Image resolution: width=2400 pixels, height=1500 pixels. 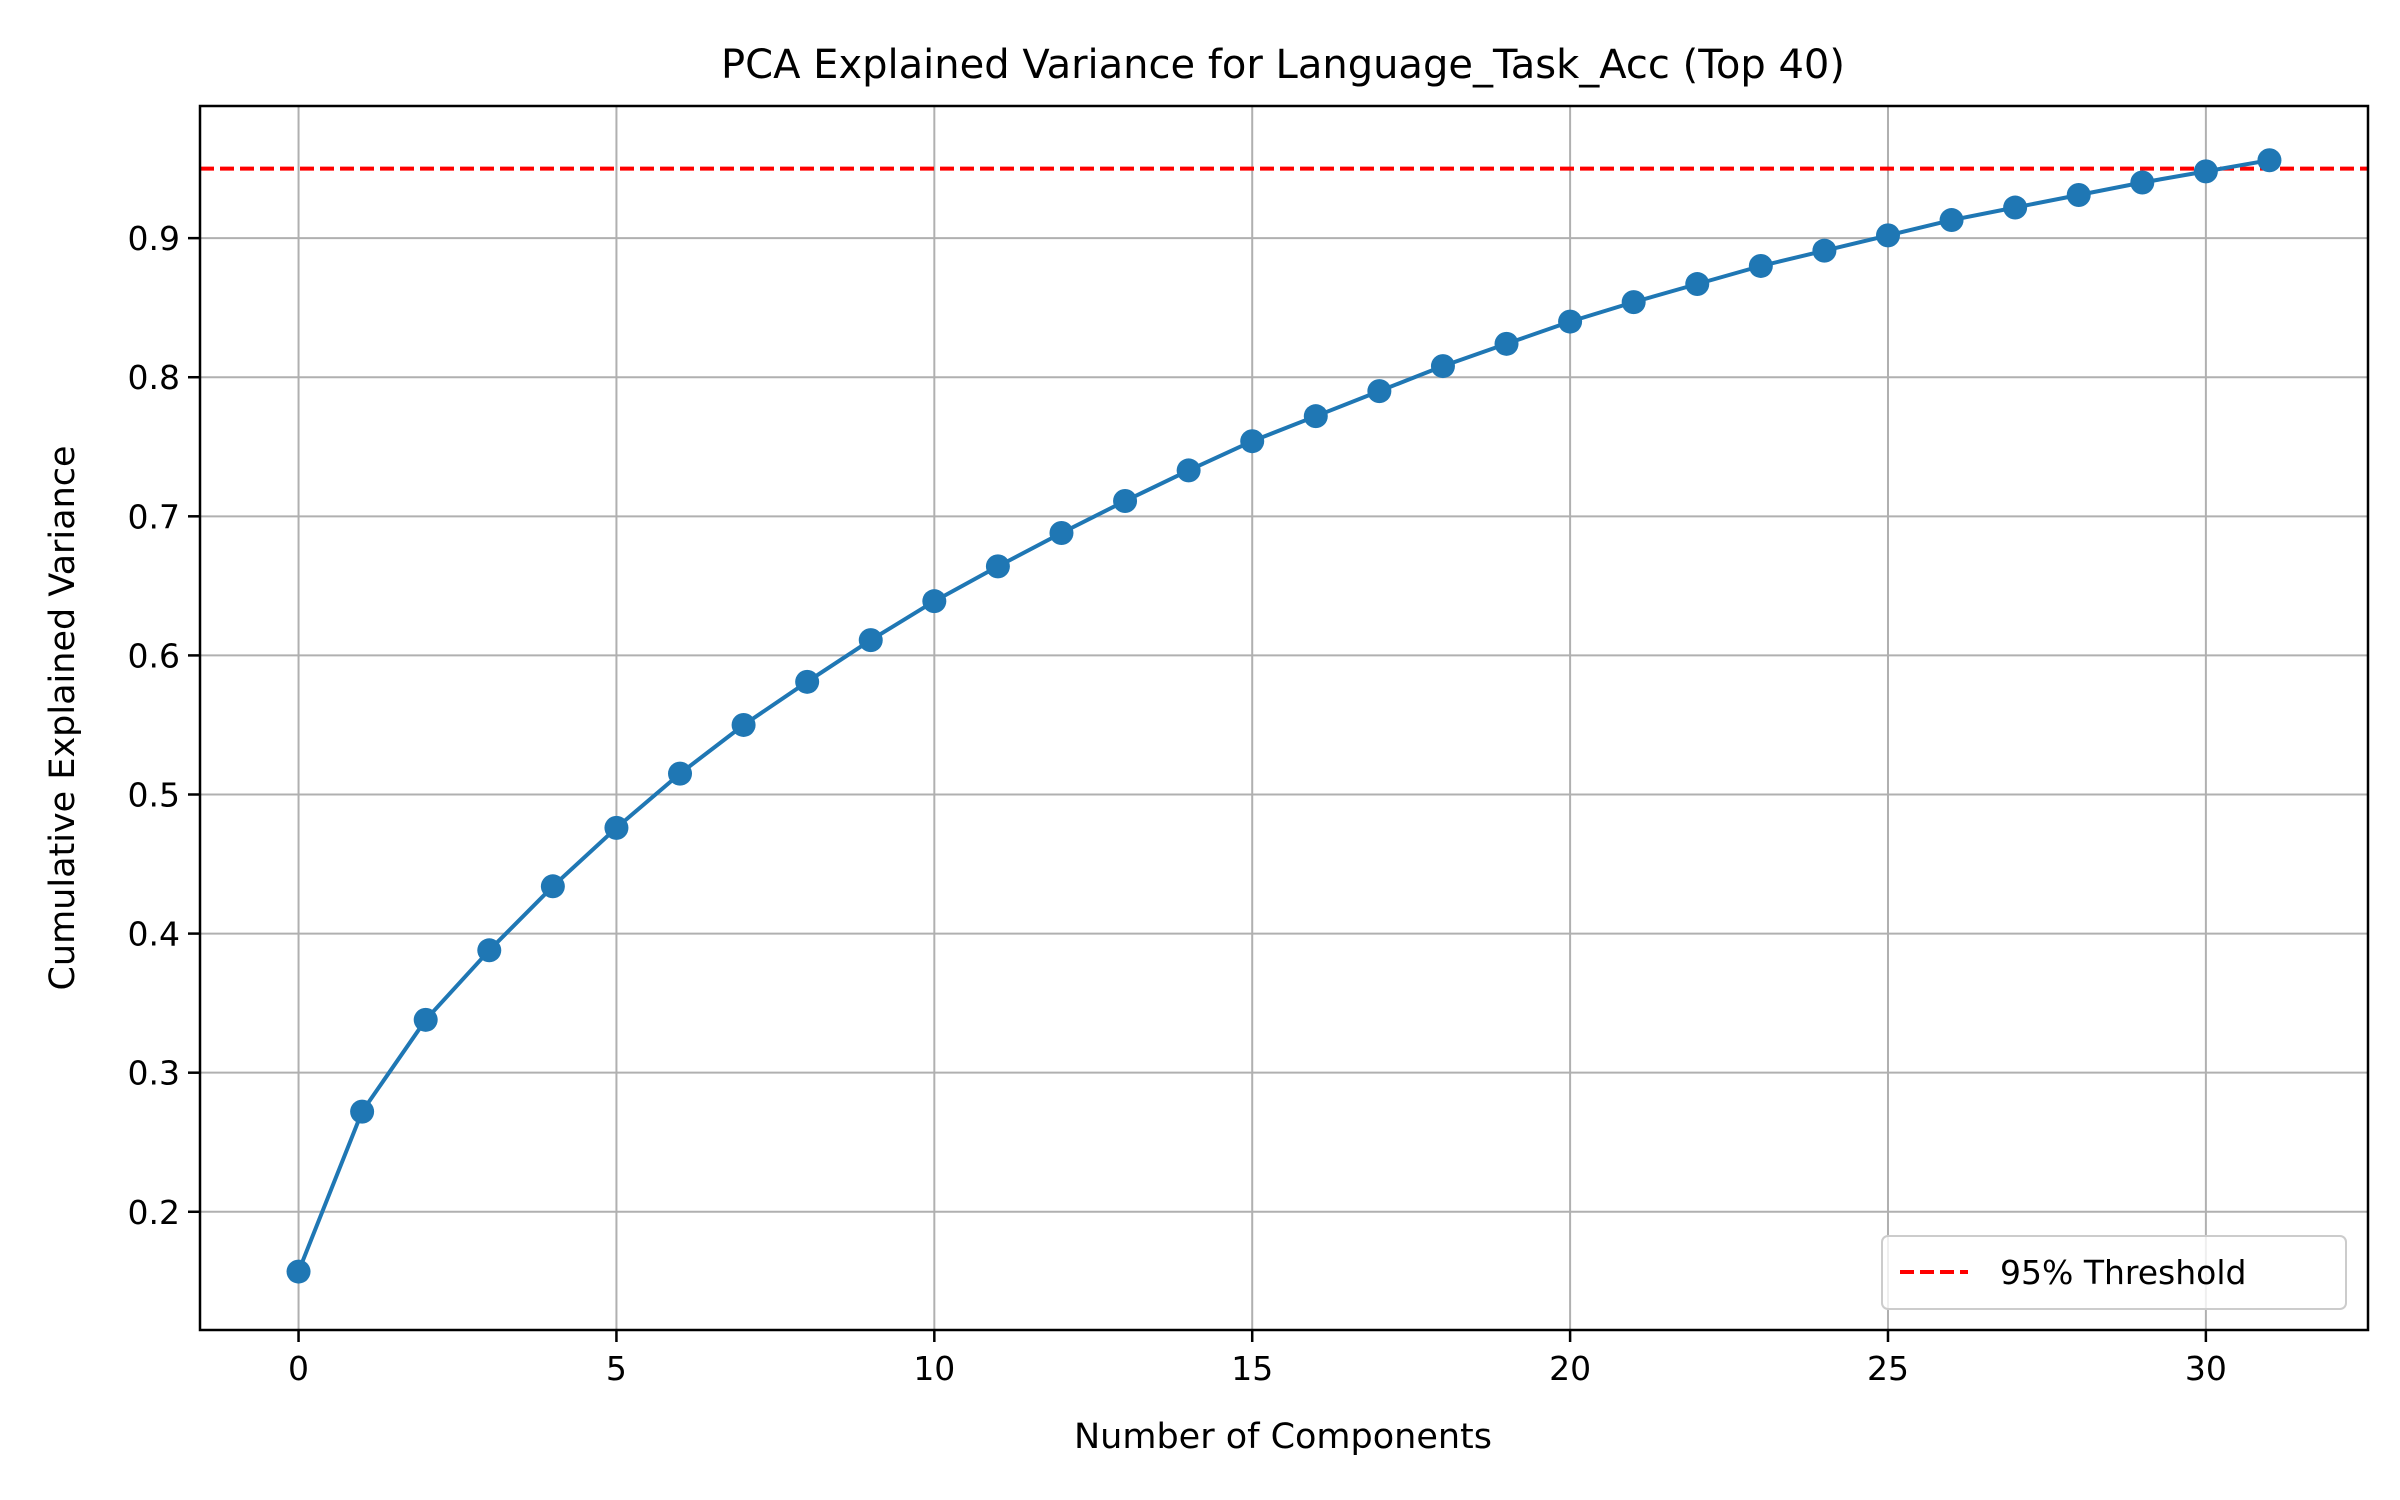 I want to click on y-axis-label: Cumulative Explained Variance, so click(x=63, y=717).